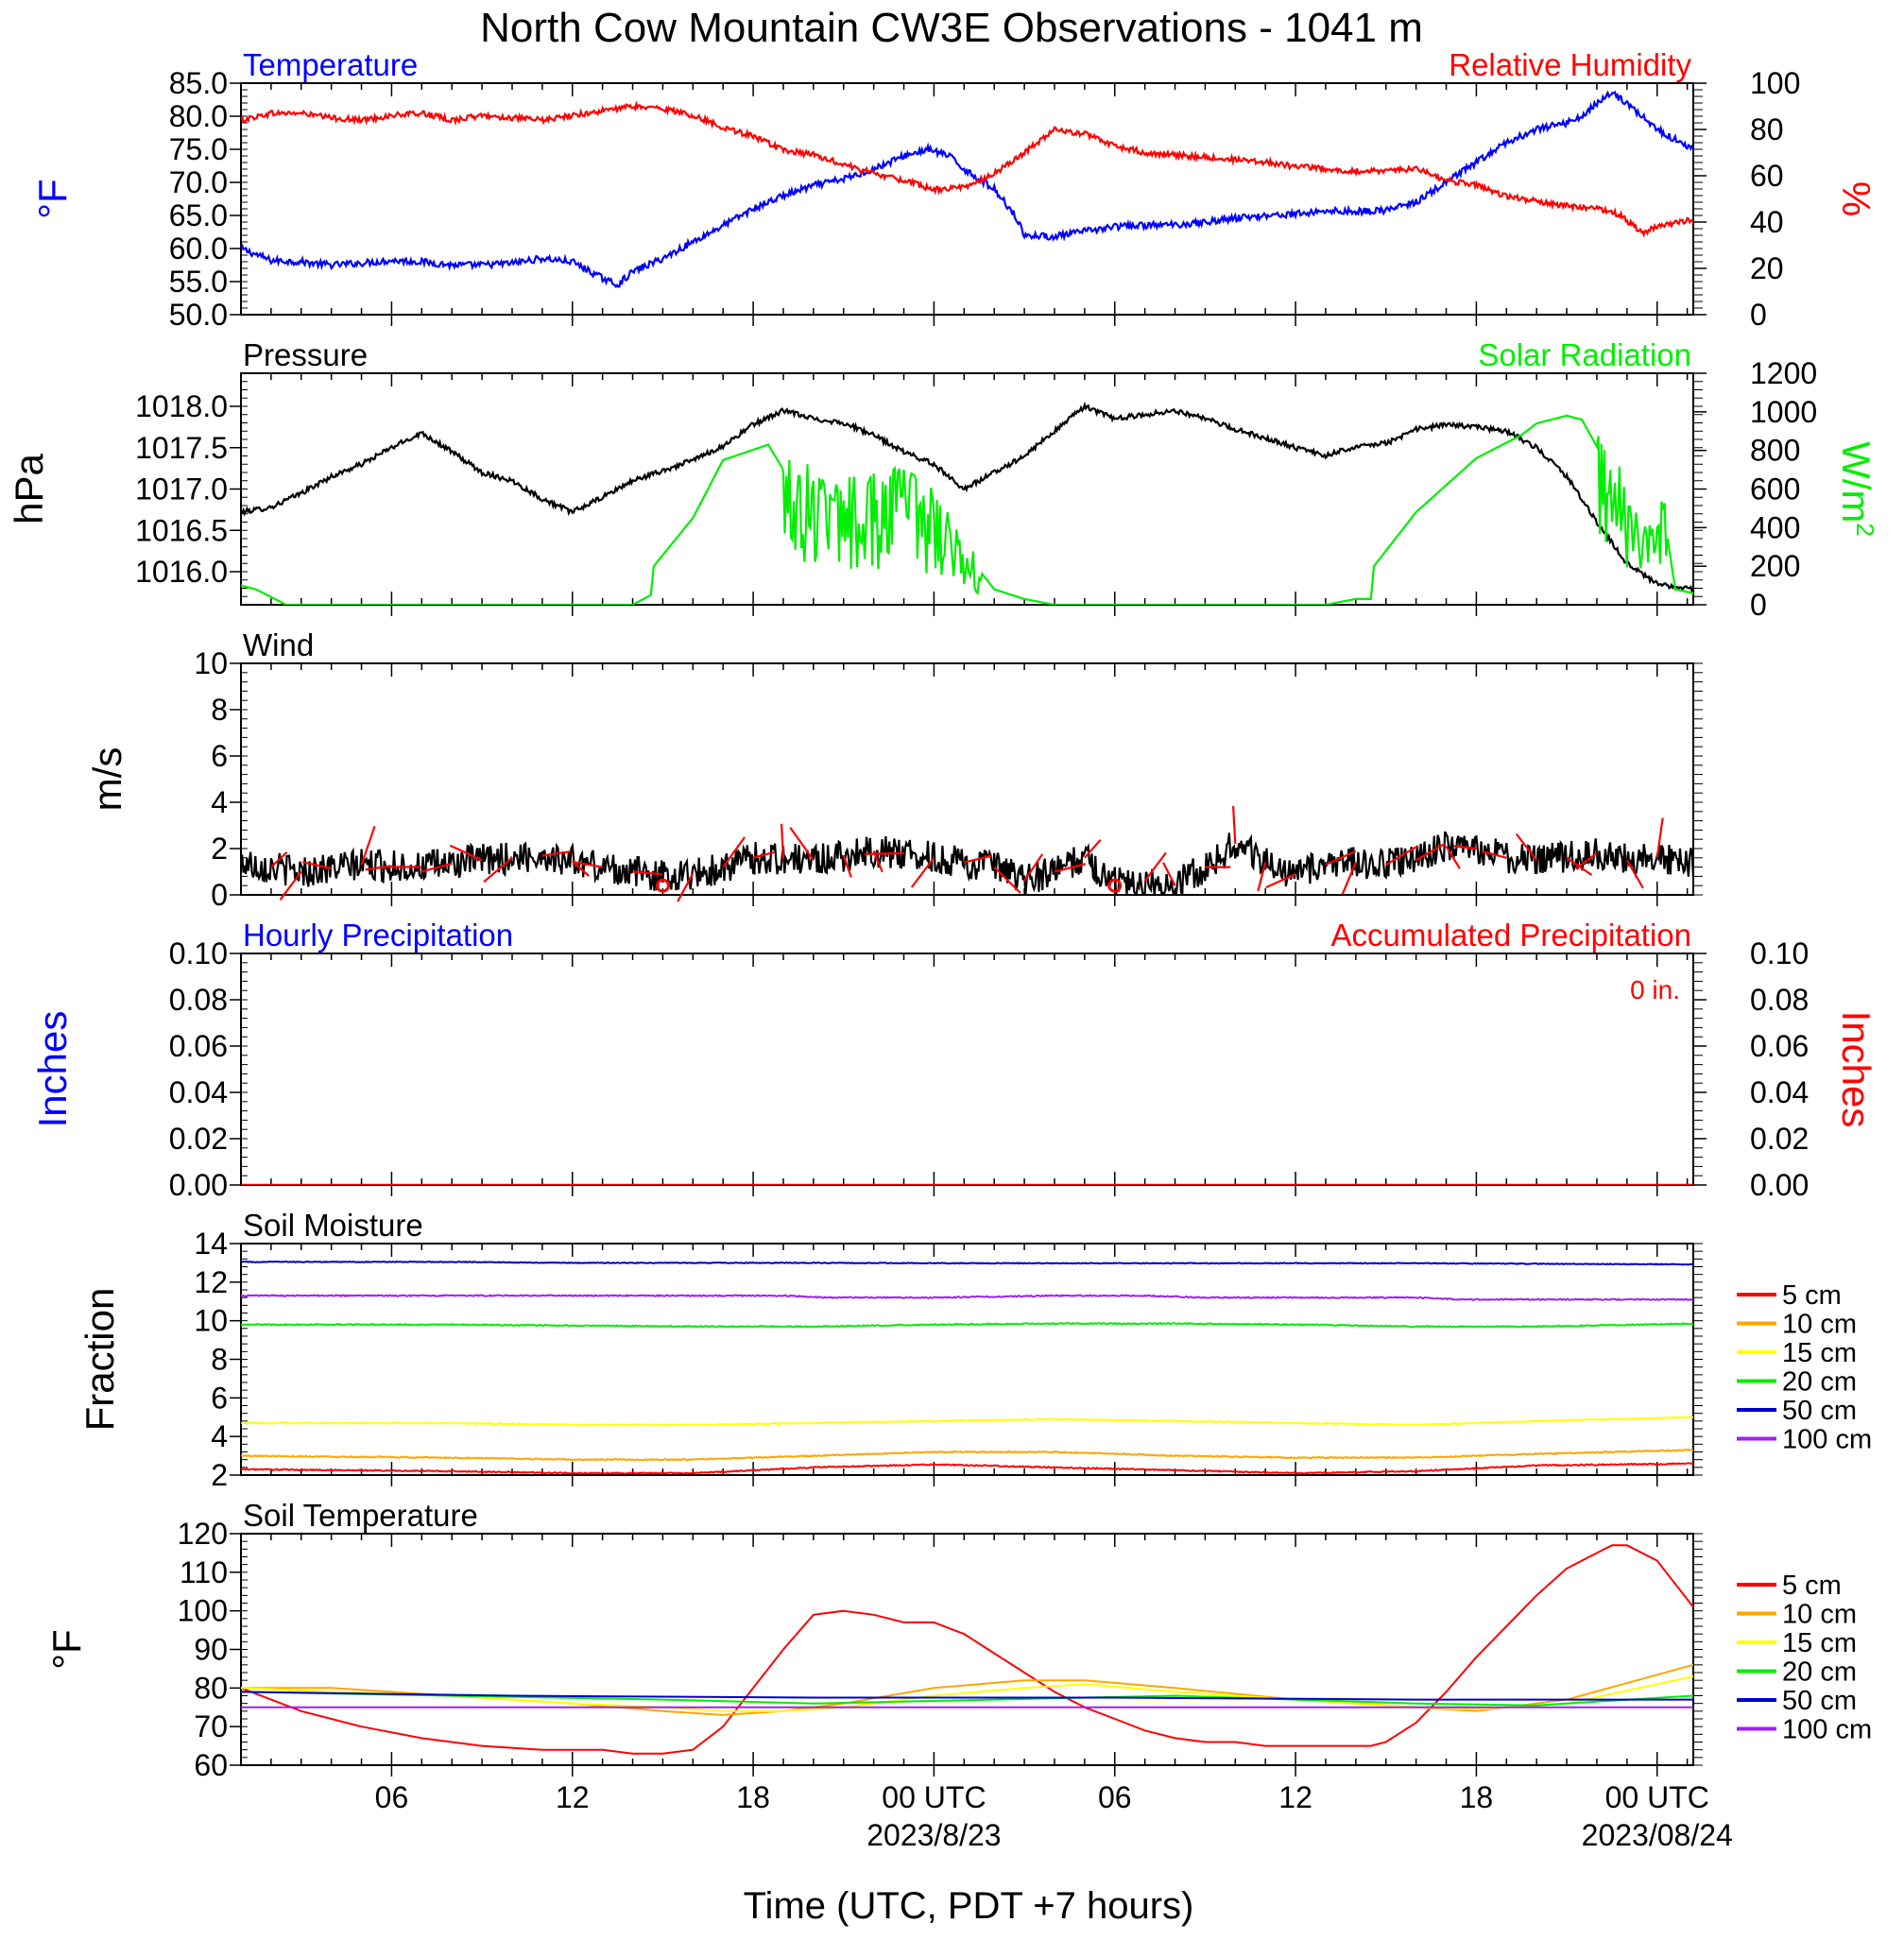  Describe the element at coordinates (1115, 886) in the screenshot. I see `calm-wind-marker` at that location.